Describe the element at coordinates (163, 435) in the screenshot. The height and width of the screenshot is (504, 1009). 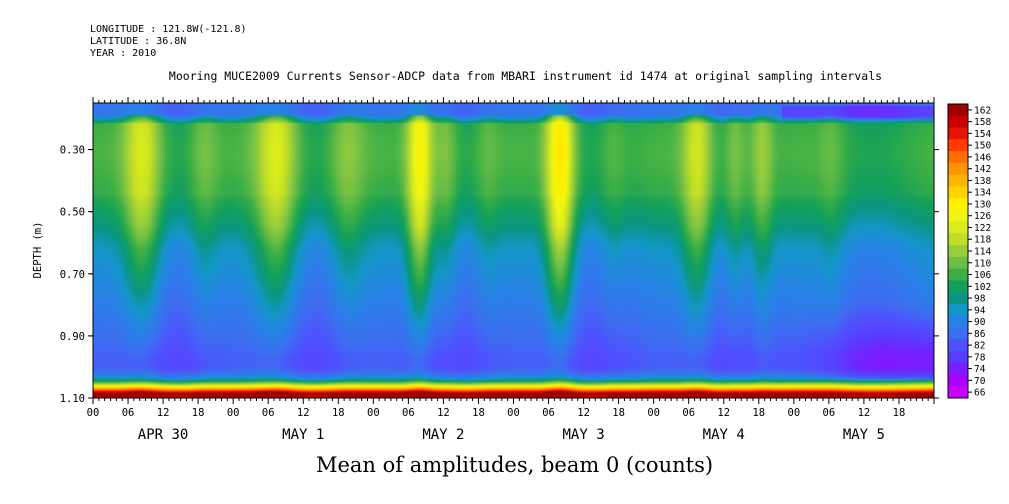
I see `x-day-label: APR 30` at that location.